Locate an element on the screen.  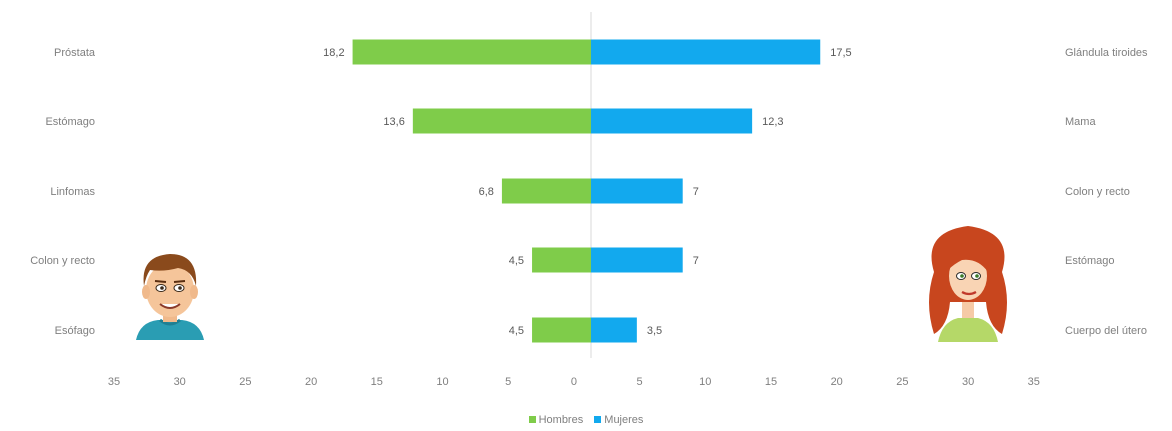
legend-item-hombres: Hombres is located at coordinates (556, 420).